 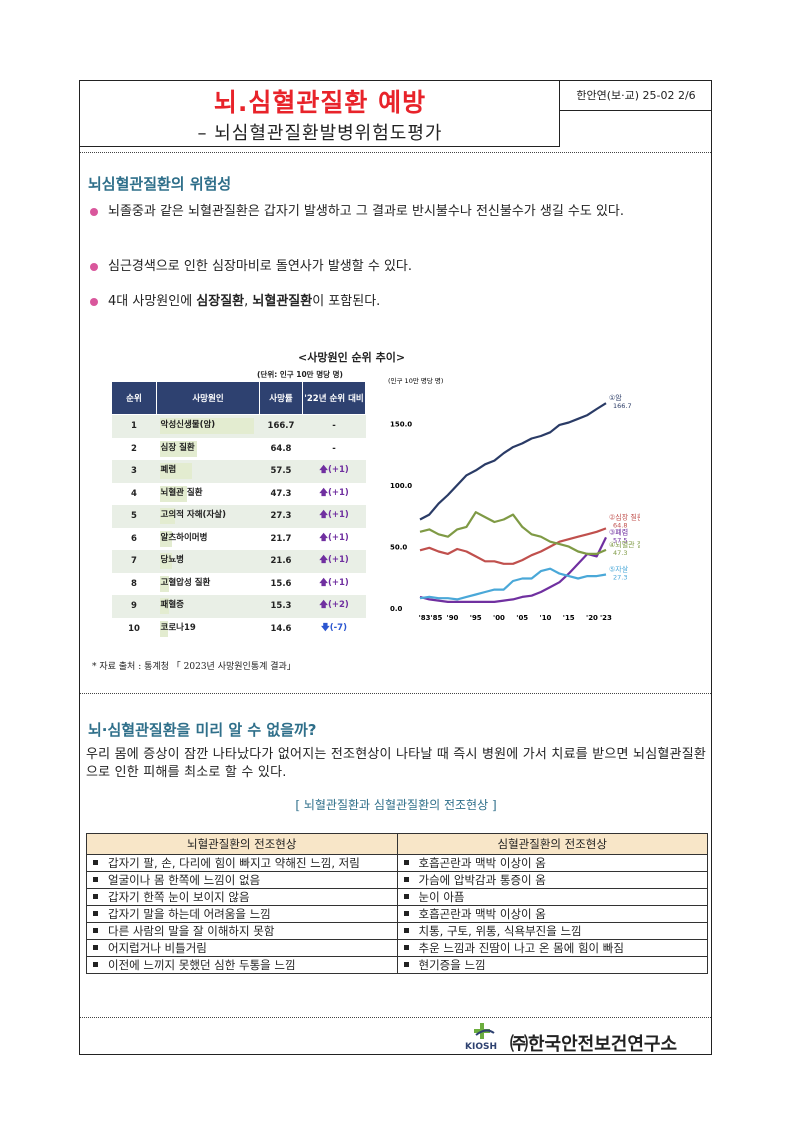 I want to click on brain-symptom-cell: 다른 사람의 말을 잘 이해하지 못함, so click(x=242, y=931).